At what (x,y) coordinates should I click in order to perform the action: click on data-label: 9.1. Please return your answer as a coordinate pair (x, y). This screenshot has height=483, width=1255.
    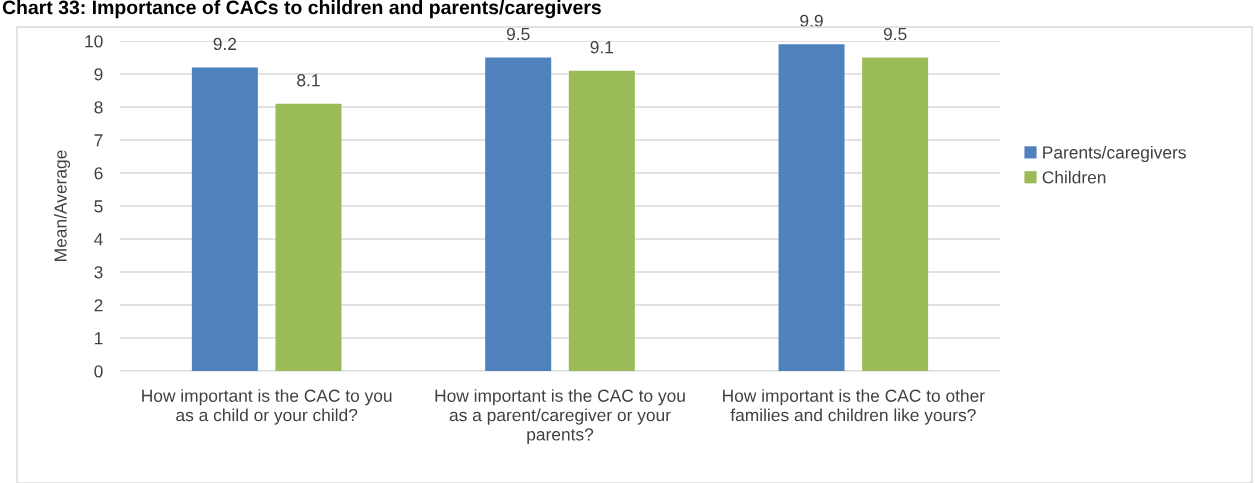
    Looking at the image, I should click on (602, 47).